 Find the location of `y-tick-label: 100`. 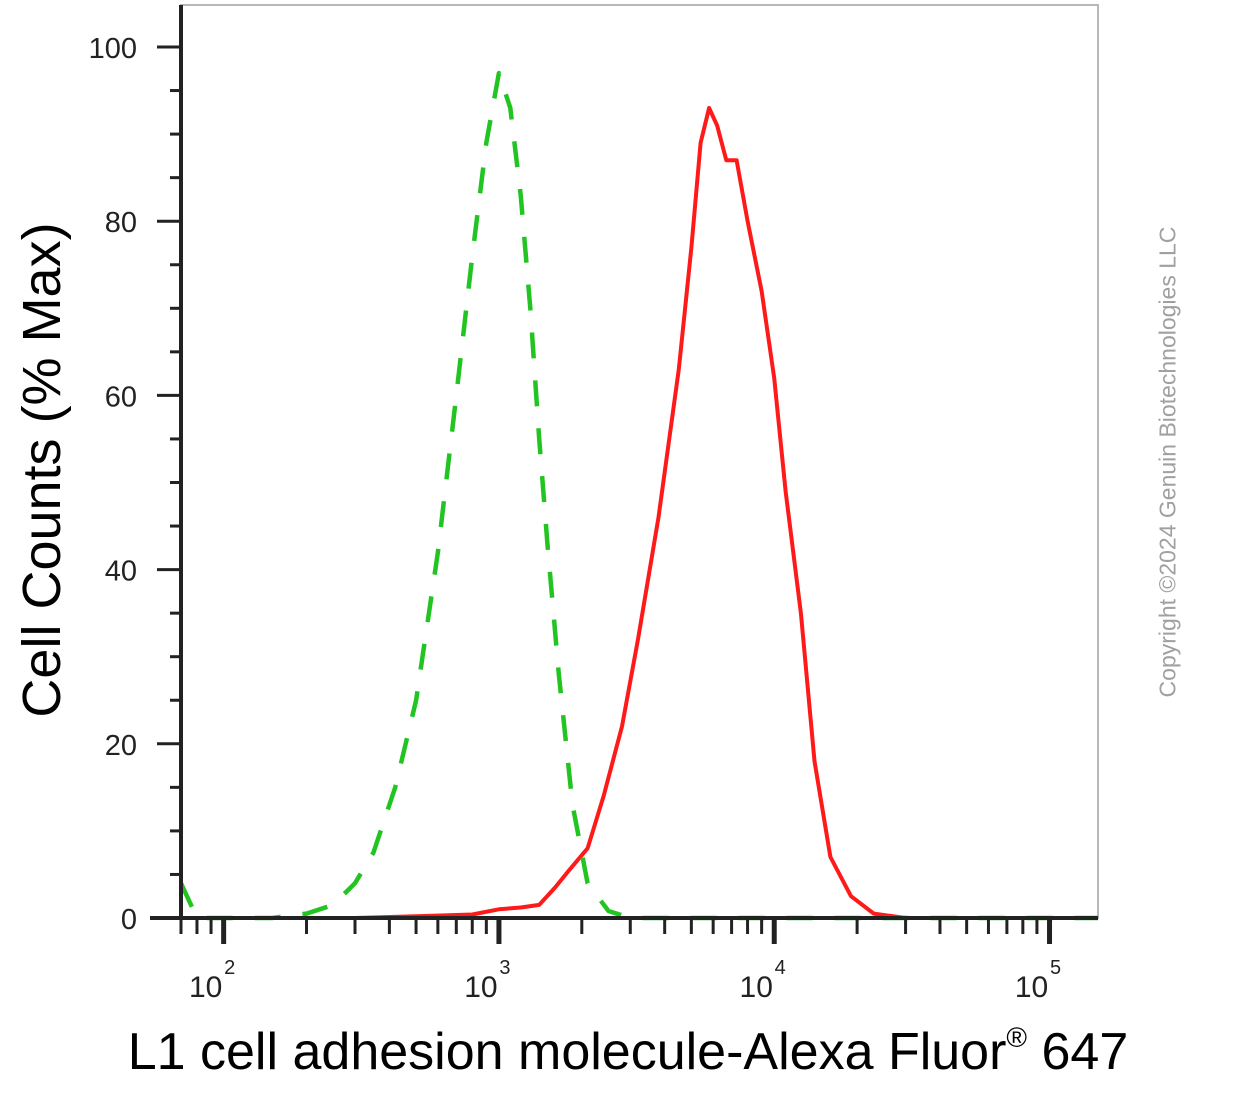

y-tick-label: 100 is located at coordinates (113, 49).